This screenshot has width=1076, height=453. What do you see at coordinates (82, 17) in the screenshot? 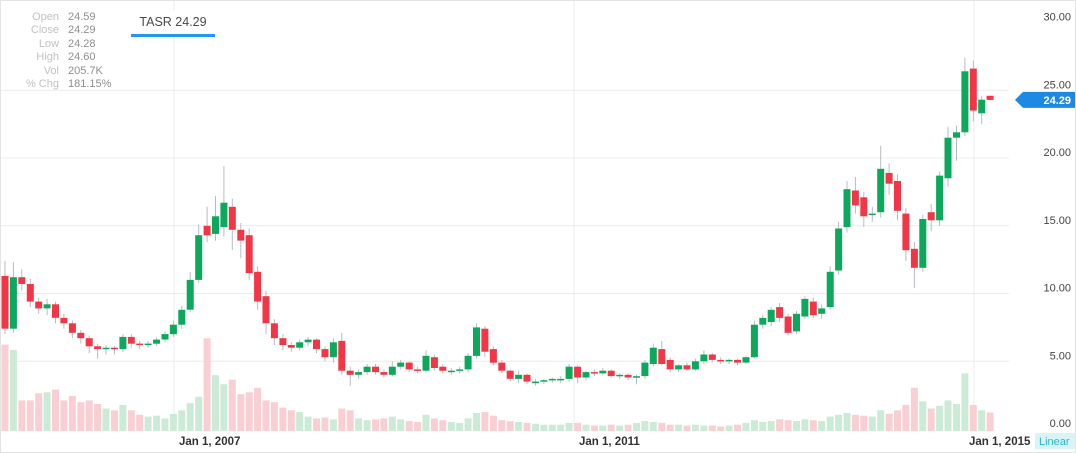
I see `open-value: 24.59` at bounding box center [82, 17].